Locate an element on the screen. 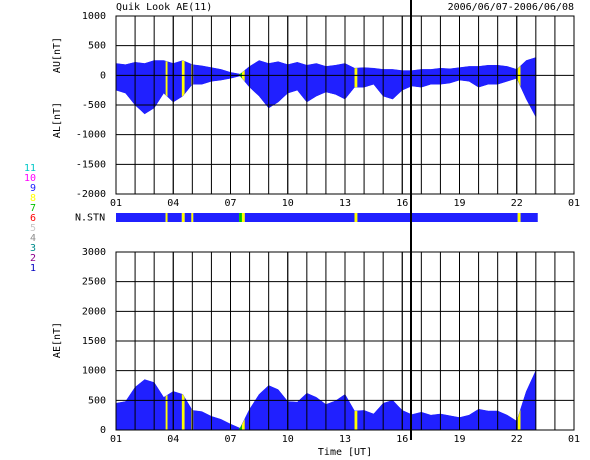  y-axis-label: AL[nT] is located at coordinates (57, 120).